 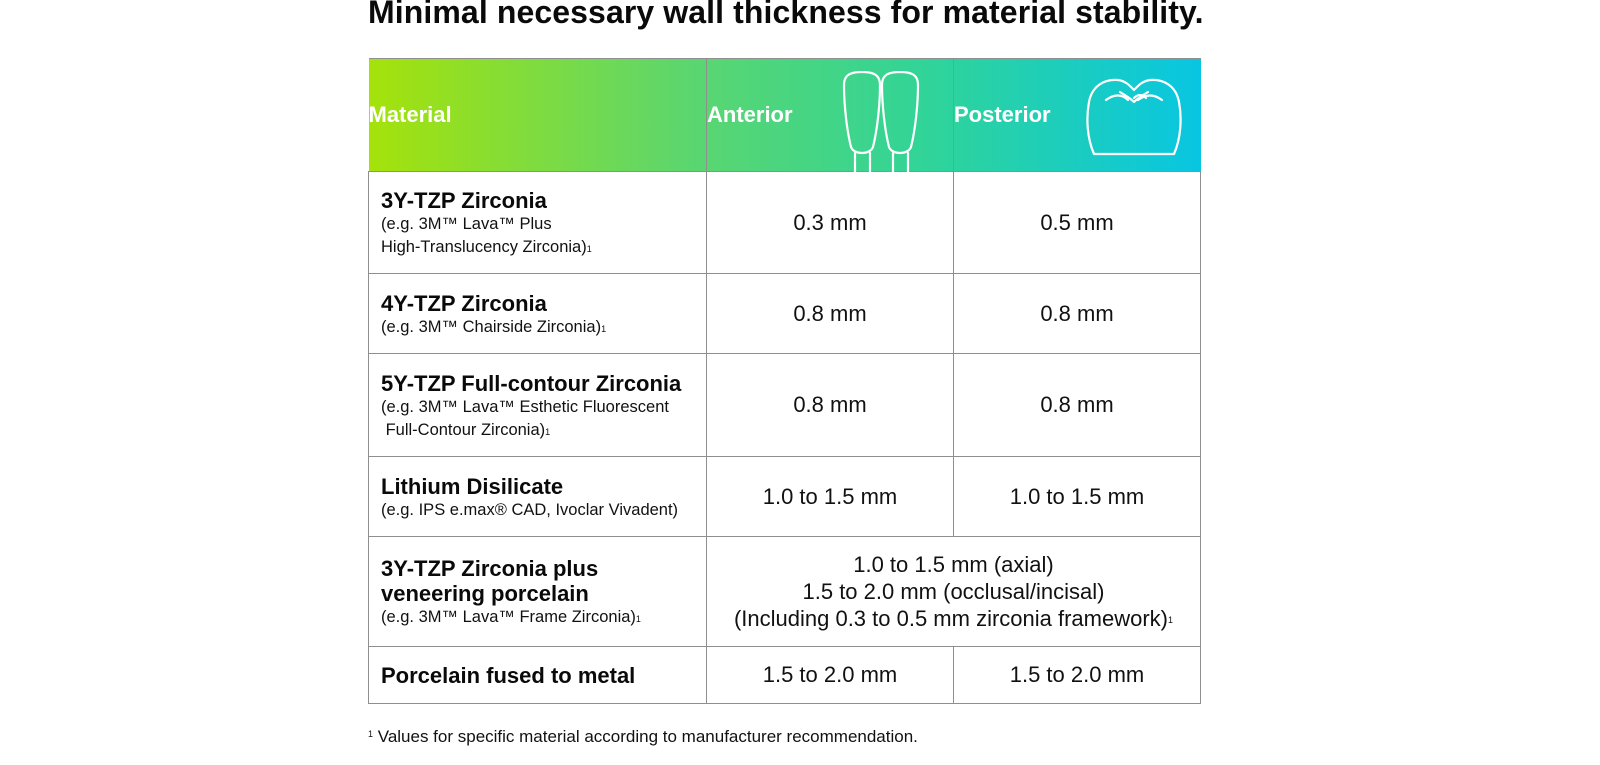 What do you see at coordinates (464, 200) in the screenshot?
I see `material-name: 3Y-TZP Zirconia` at bounding box center [464, 200].